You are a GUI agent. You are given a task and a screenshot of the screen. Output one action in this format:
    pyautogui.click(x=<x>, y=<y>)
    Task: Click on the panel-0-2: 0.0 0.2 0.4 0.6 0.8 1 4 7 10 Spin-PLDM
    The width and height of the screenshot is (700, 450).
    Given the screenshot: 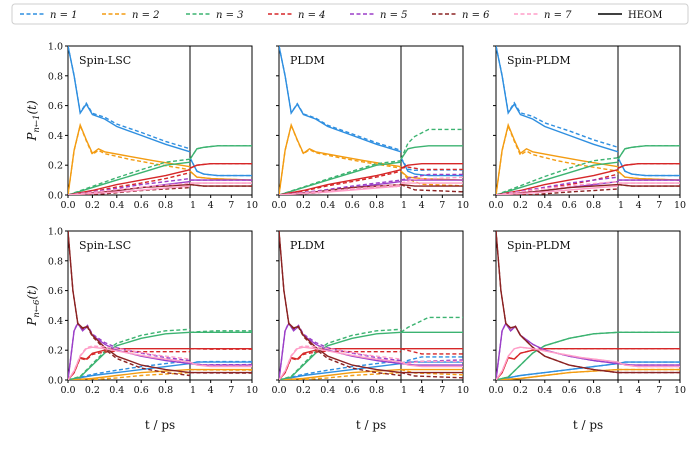 What is the action you would take?
    pyautogui.click(x=587, y=128)
    